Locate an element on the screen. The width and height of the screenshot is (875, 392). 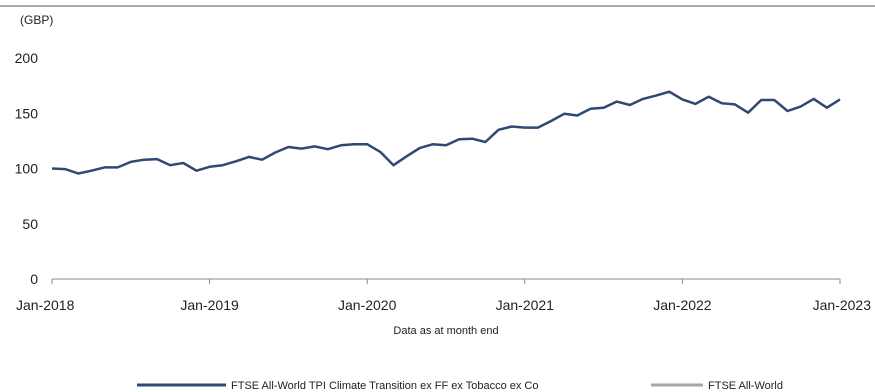
x-axis-title: Data as at month end is located at coordinates (445, 331).